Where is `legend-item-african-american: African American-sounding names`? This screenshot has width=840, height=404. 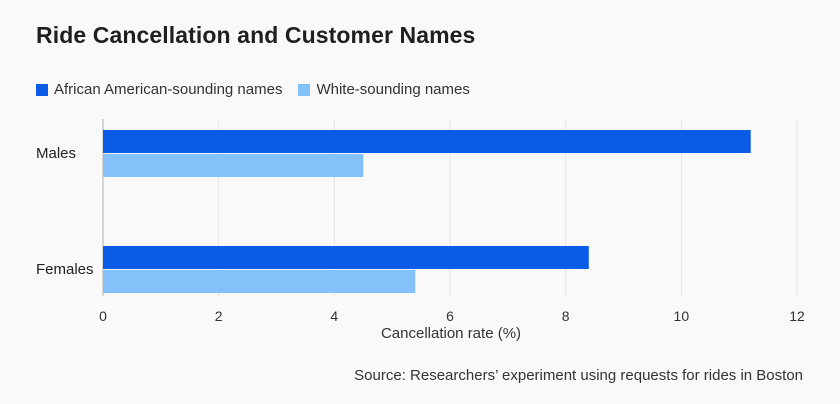 legend-item-african-american: African American-sounding names is located at coordinates (159, 89).